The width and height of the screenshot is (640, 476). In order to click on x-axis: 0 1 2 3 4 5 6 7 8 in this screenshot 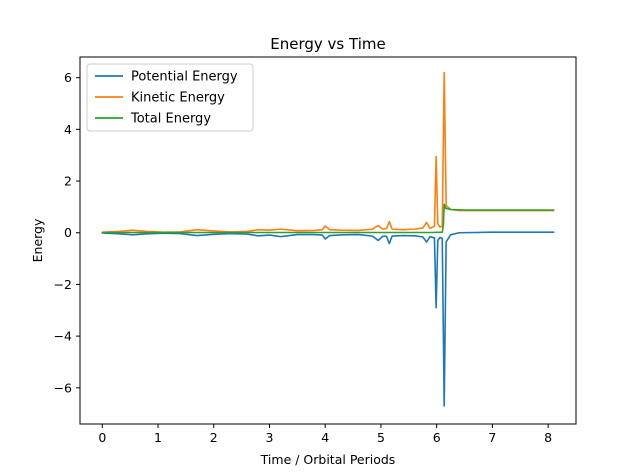, I will do `click(325, 434)`.